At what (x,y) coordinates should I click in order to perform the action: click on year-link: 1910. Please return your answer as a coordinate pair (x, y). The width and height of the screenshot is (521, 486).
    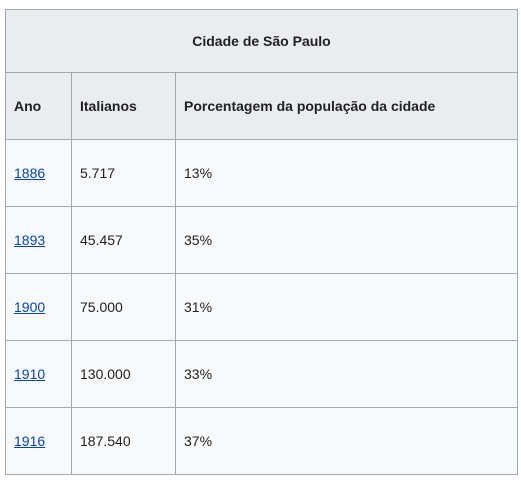
    Looking at the image, I should click on (30, 374).